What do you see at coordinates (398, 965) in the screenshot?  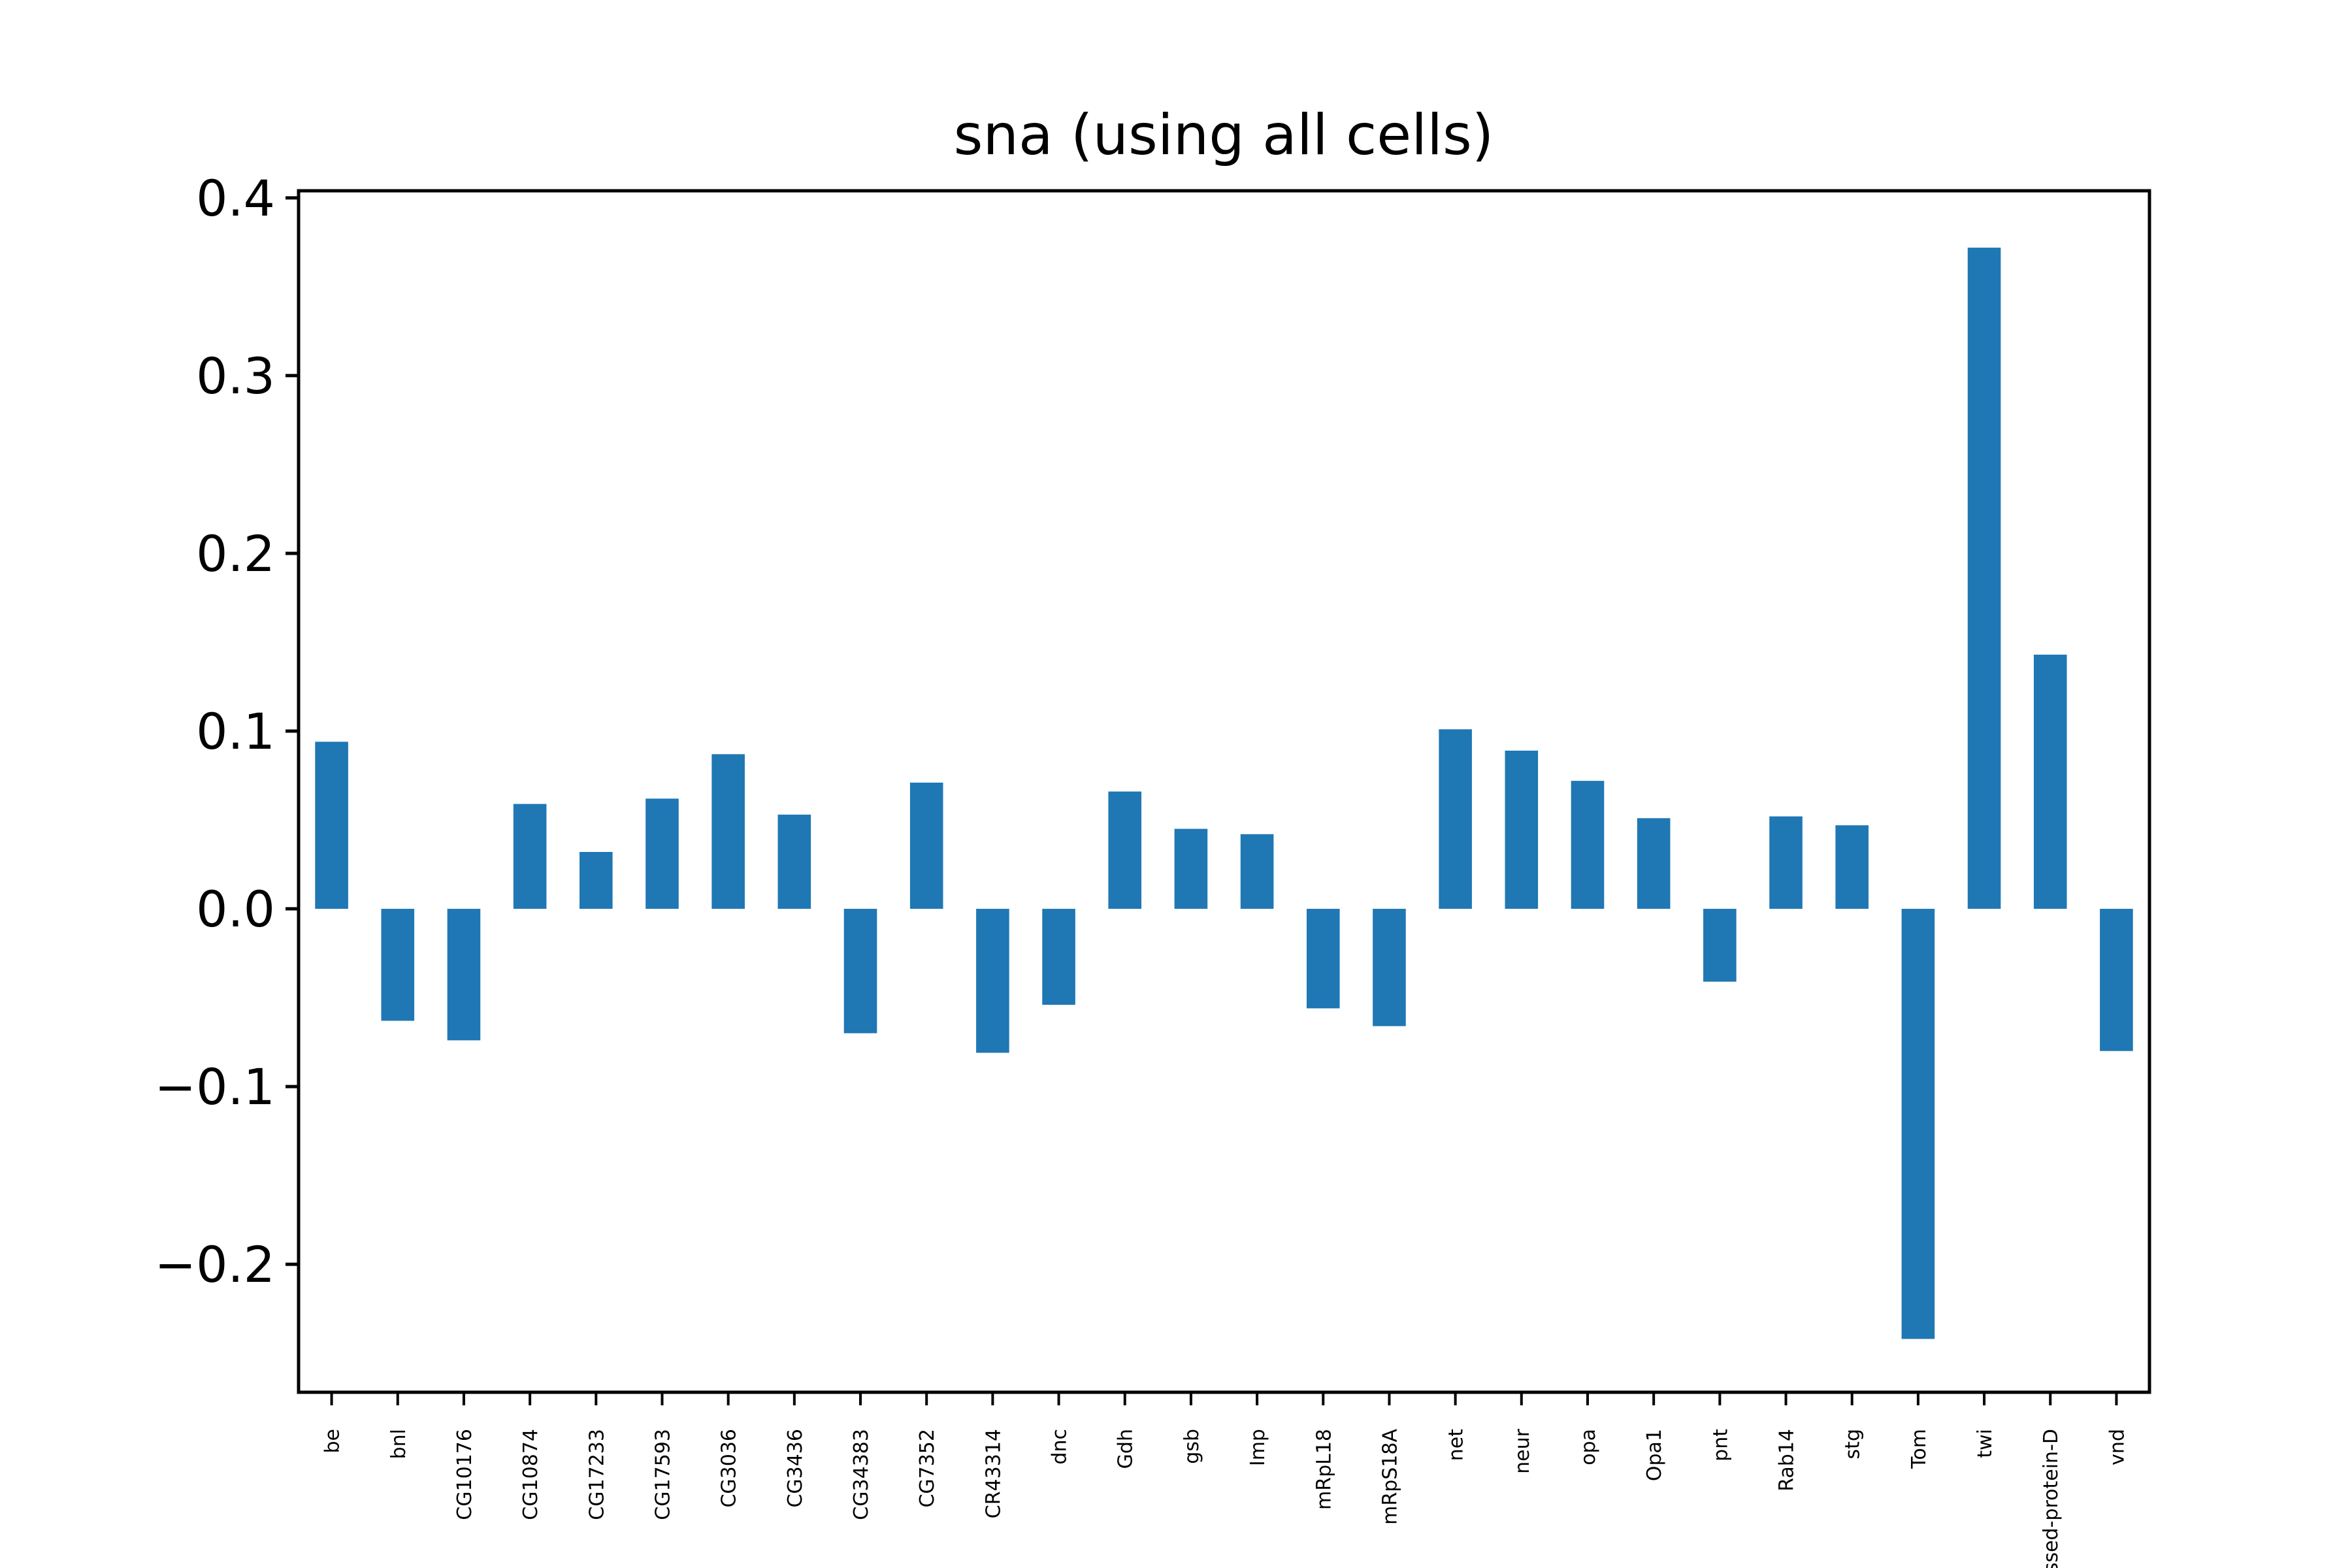 I see `bar-bnl` at bounding box center [398, 965].